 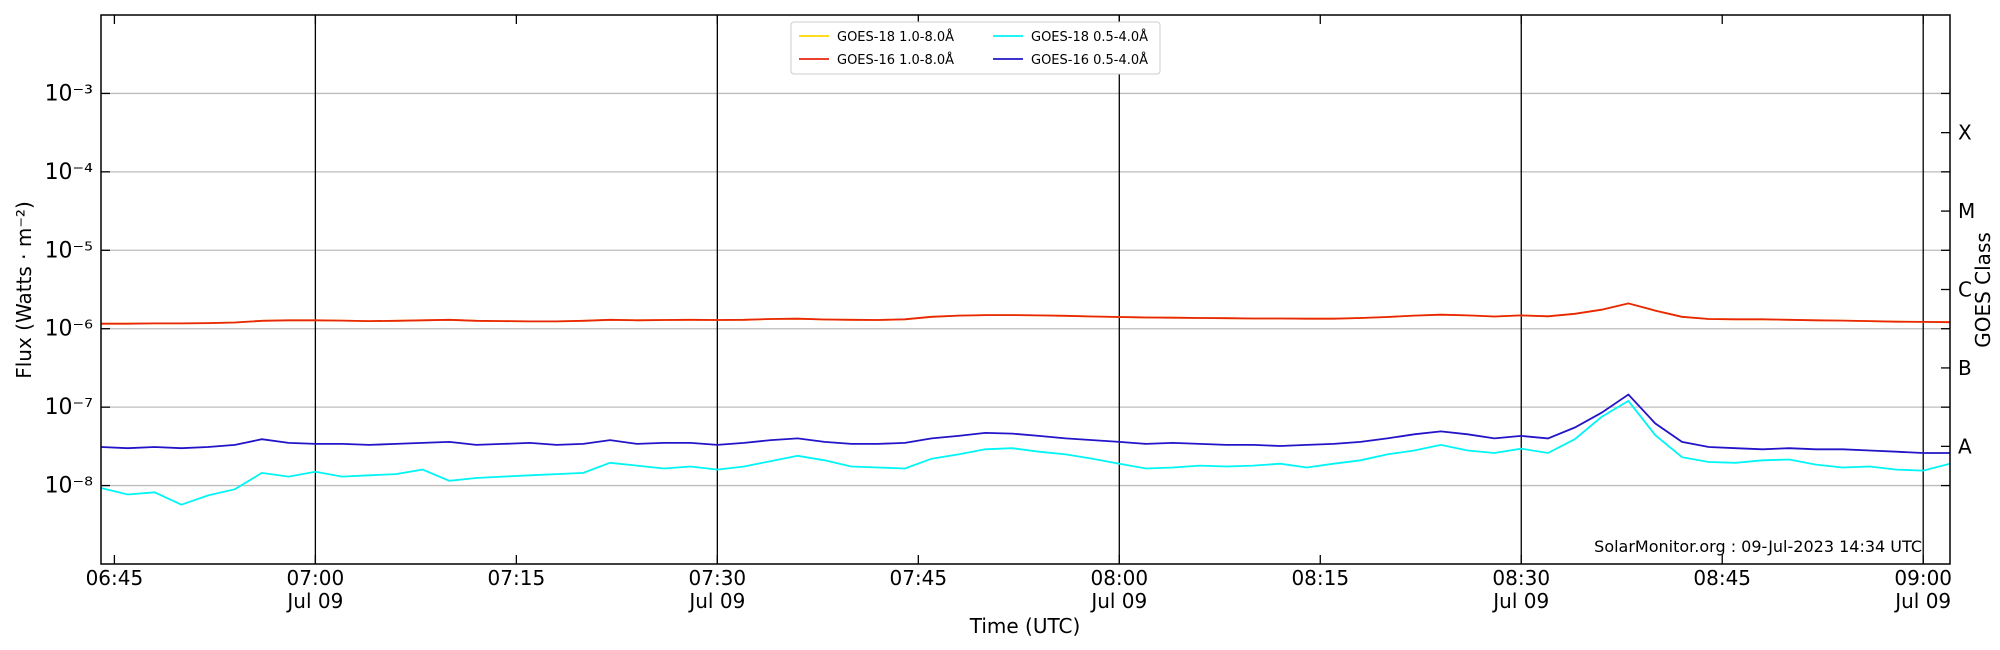 What do you see at coordinates (69, 329) in the screenshot?
I see `y-tick-label: 10⁻⁶` at bounding box center [69, 329].